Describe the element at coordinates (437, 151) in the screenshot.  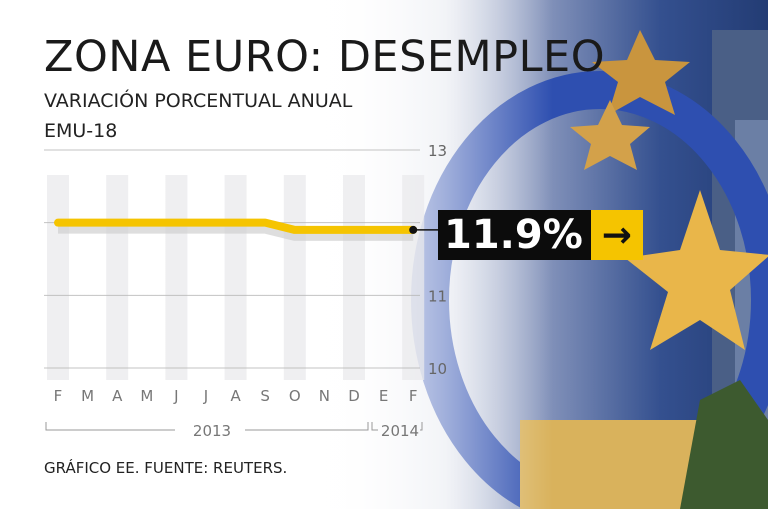
I see `y-tick-label: 13` at that location.